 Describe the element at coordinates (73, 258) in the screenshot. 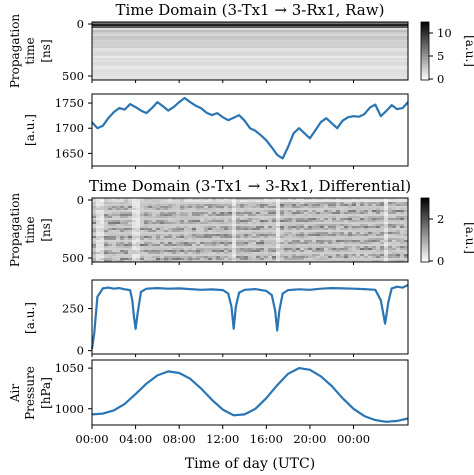

I see `diff-heatmap-ytick: 500` at that location.